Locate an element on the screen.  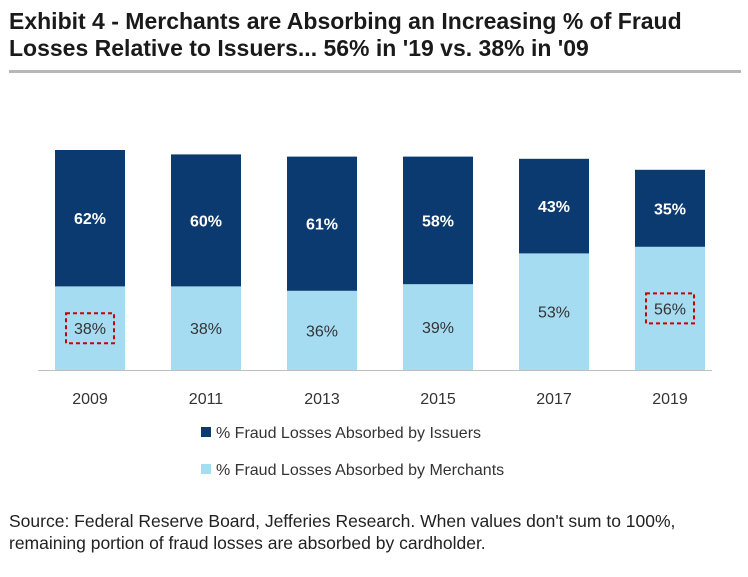
bar-issuers-2017 is located at coordinates (554, 206).